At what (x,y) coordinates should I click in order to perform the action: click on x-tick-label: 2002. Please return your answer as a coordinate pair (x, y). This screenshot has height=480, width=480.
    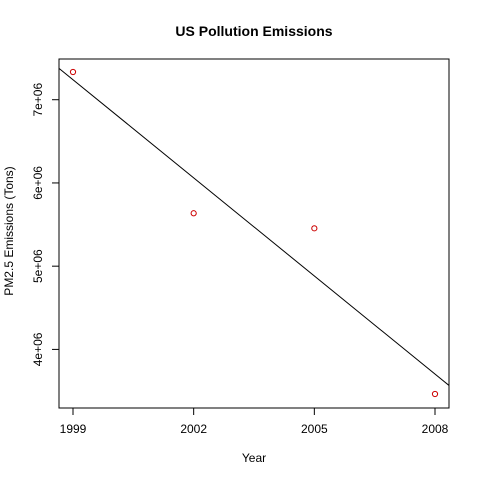
    Looking at the image, I should click on (193, 429).